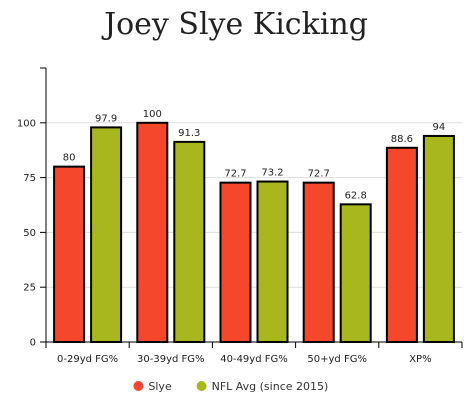 This screenshot has width=472, height=408. Describe the element at coordinates (171, 359) in the screenshot. I see `x-tick-label: 30-39yd FG%` at that location.